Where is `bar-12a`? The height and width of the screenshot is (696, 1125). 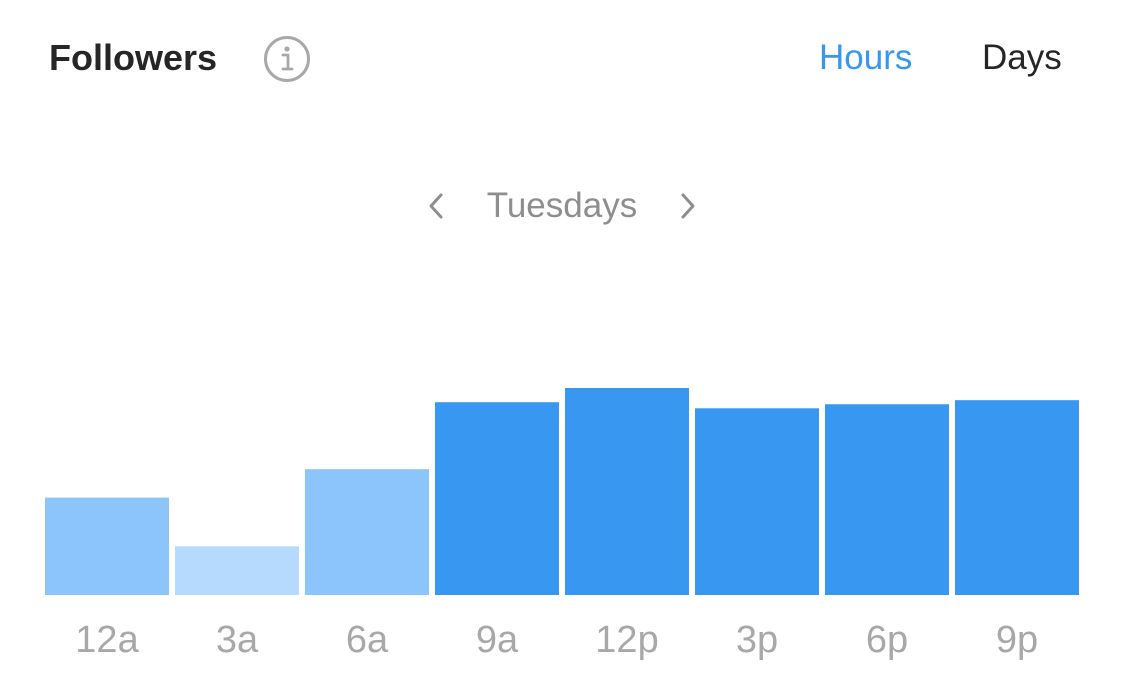
bar-12a is located at coordinates (107, 546).